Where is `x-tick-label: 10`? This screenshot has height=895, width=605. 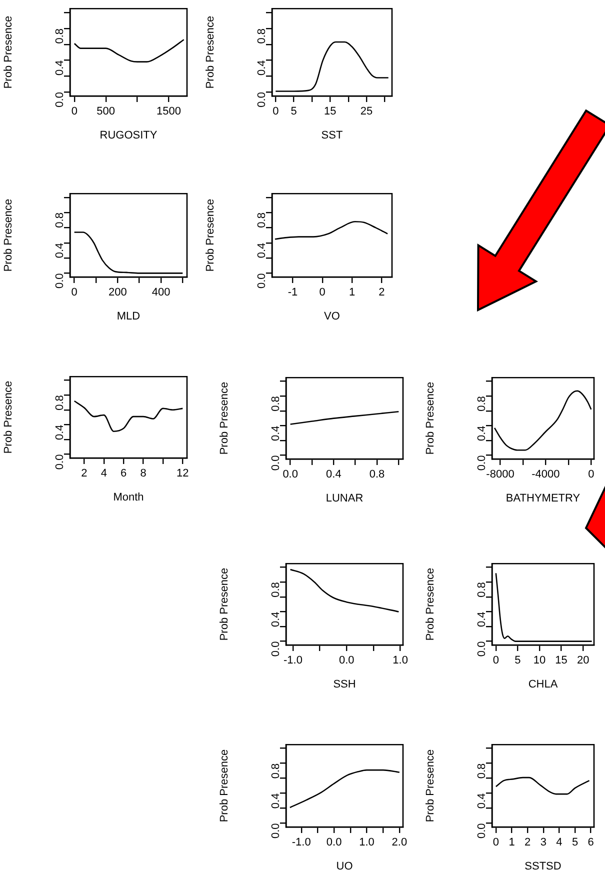
x-tick-label: 10 is located at coordinates (539, 660).